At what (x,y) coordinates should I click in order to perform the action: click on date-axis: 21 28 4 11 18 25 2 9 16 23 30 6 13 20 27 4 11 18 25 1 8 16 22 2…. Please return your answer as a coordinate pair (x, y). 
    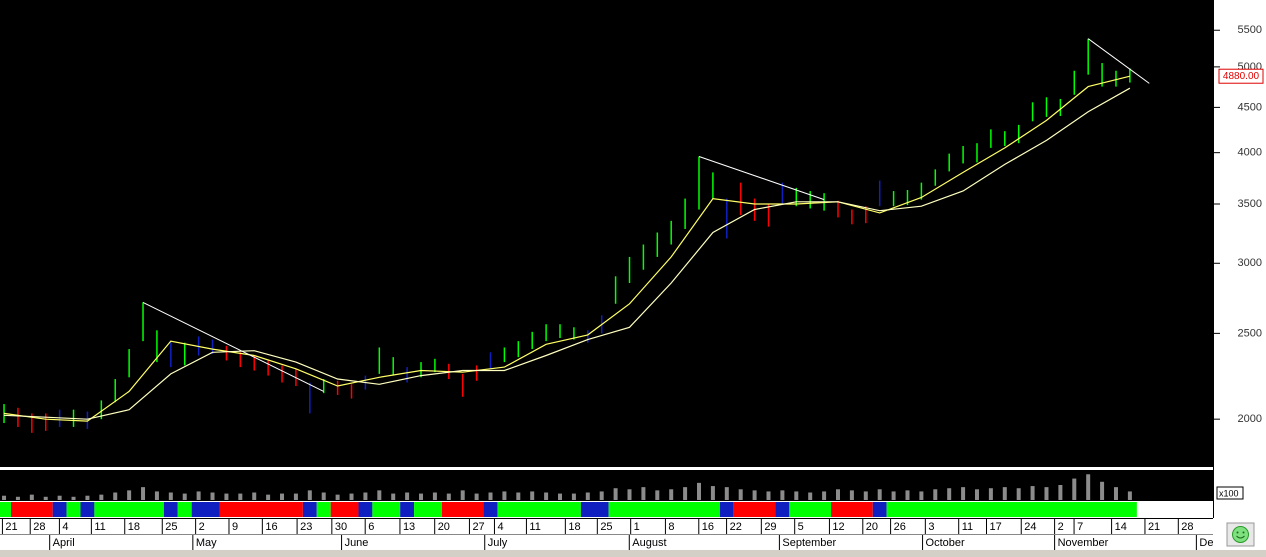
    Looking at the image, I should click on (607, 534).